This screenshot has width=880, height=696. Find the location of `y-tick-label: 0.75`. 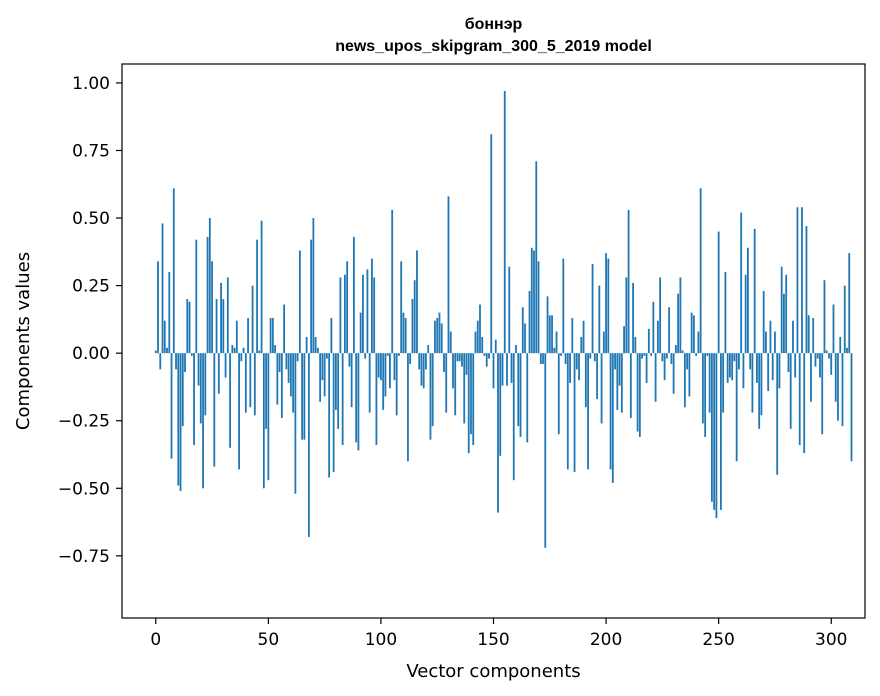

y-tick-label: 0.75 is located at coordinates (91, 151).